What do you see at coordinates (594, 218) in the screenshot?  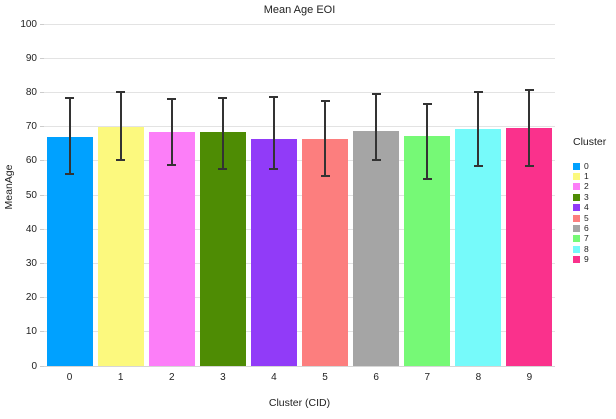 I see `legend-row-5: 5` at bounding box center [594, 218].